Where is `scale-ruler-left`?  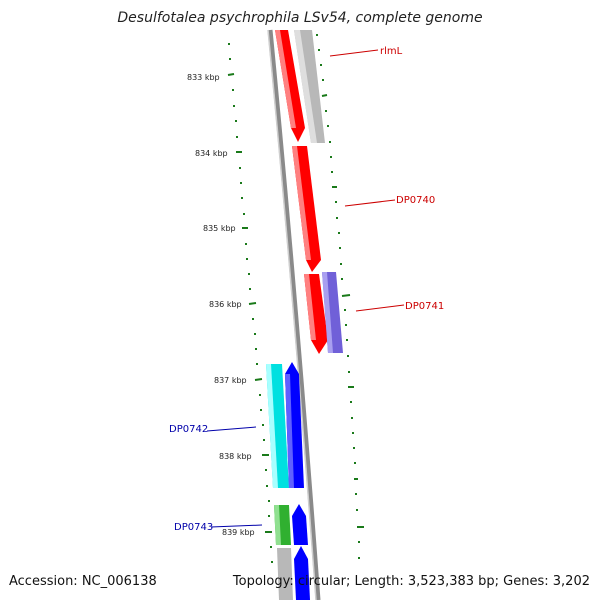
scale-ruler-left is located at coordinates (250, 303).